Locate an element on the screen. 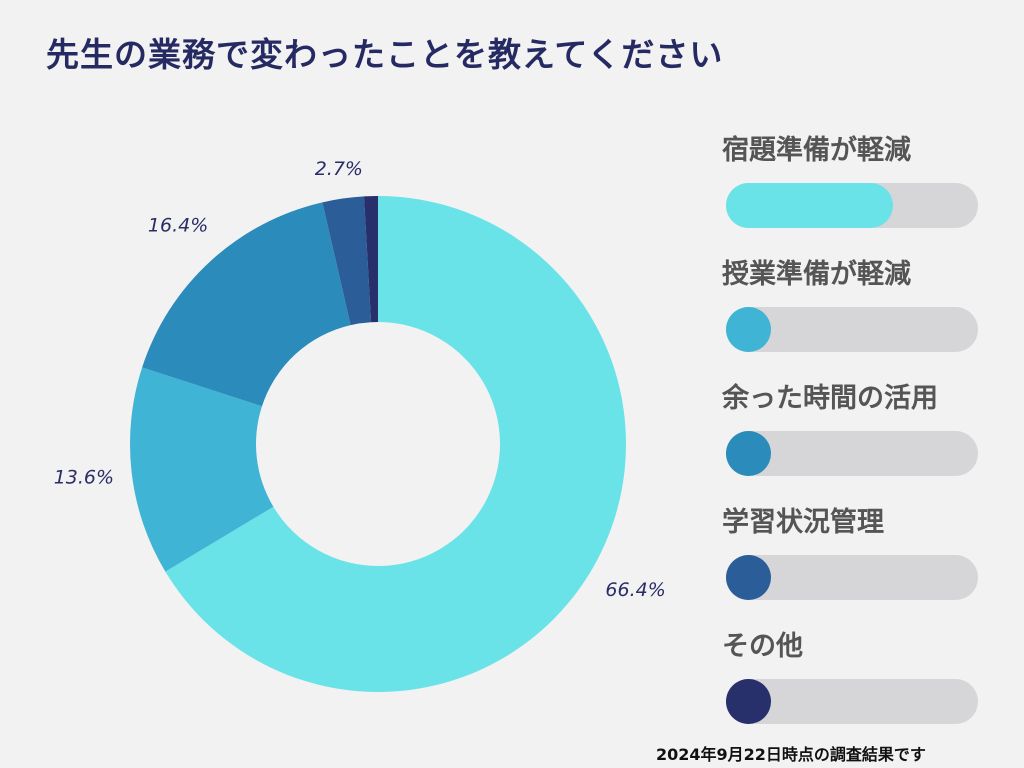  legend-label: 学習状況管理 is located at coordinates (803, 522).